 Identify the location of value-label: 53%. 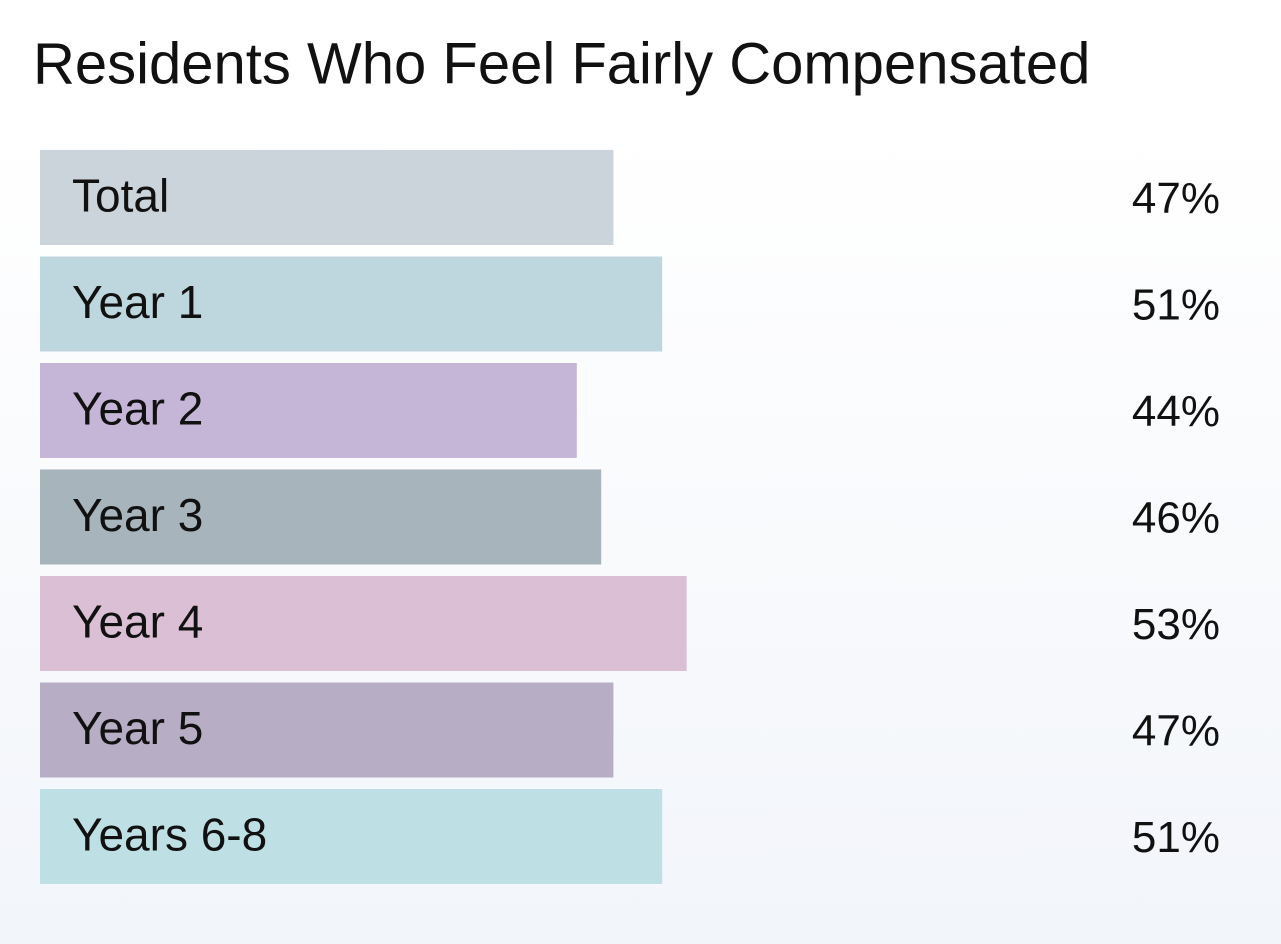
(1176, 624).